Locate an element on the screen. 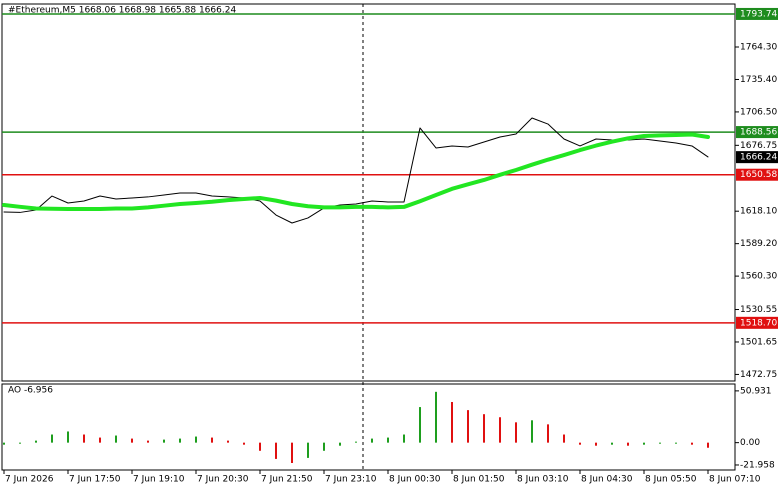 This screenshot has height=489, width=781. last-price-box is located at coordinates (757, 157).